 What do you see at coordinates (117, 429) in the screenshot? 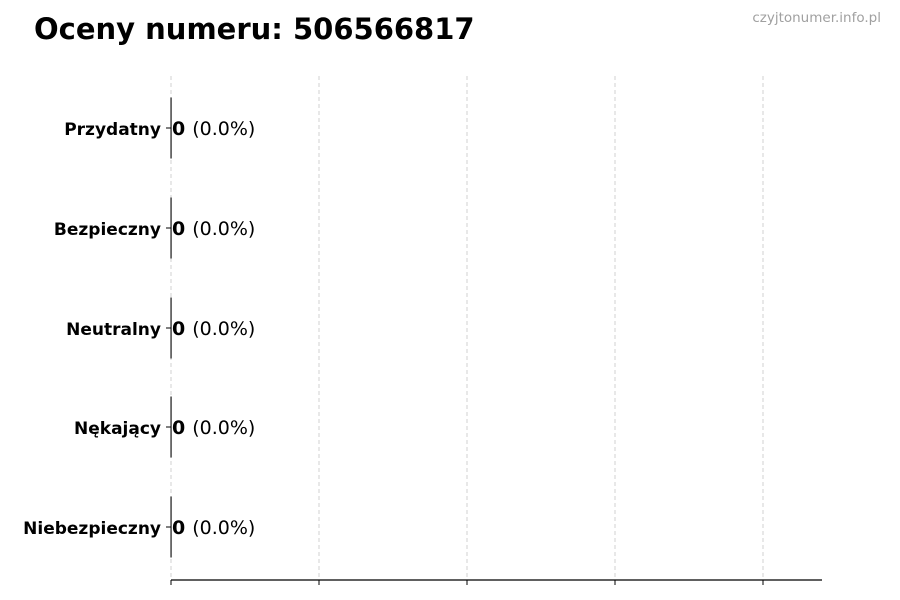
I see `y-tick-label: Nękający` at bounding box center [117, 429].